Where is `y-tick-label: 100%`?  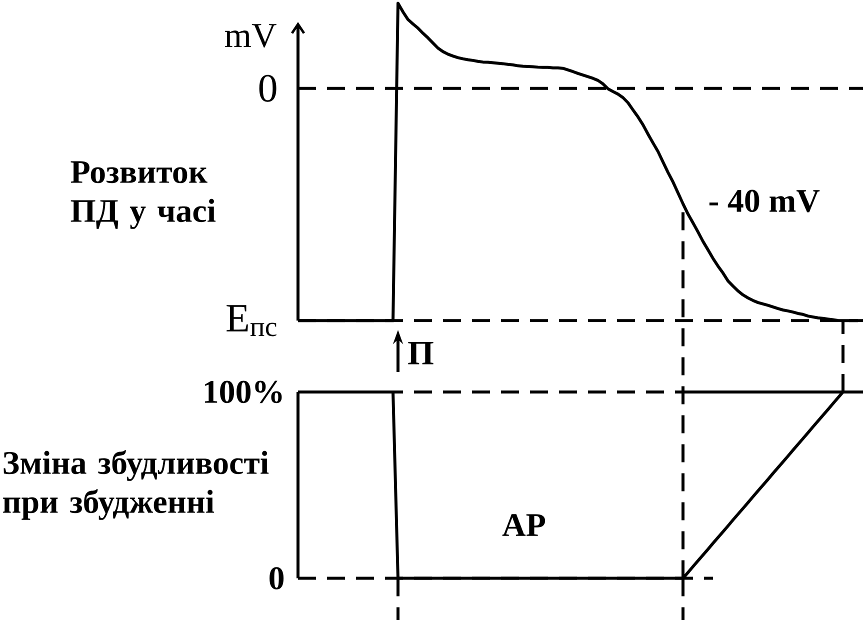 y-tick-label: 100% is located at coordinates (243, 392).